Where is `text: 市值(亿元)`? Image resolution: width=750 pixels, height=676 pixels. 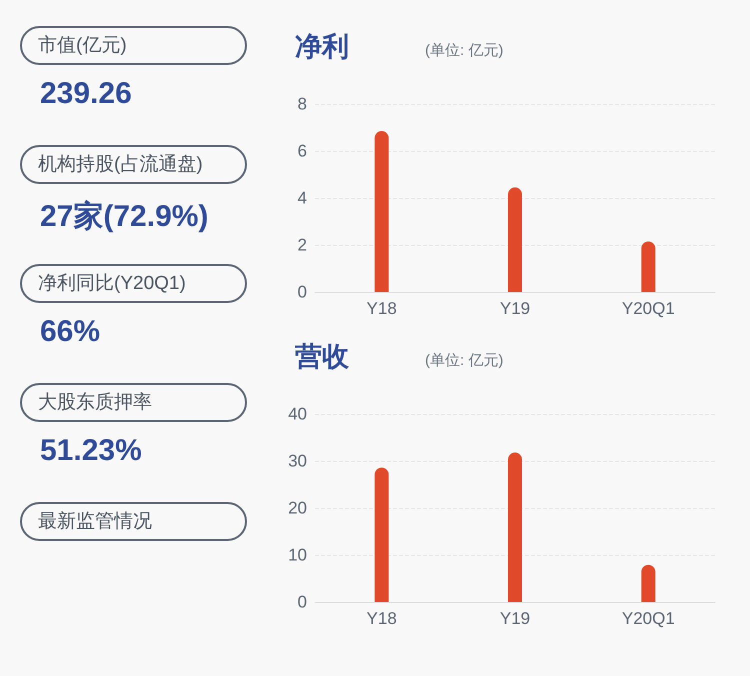
text: 市值(亿元) is located at coordinates (133, 45).